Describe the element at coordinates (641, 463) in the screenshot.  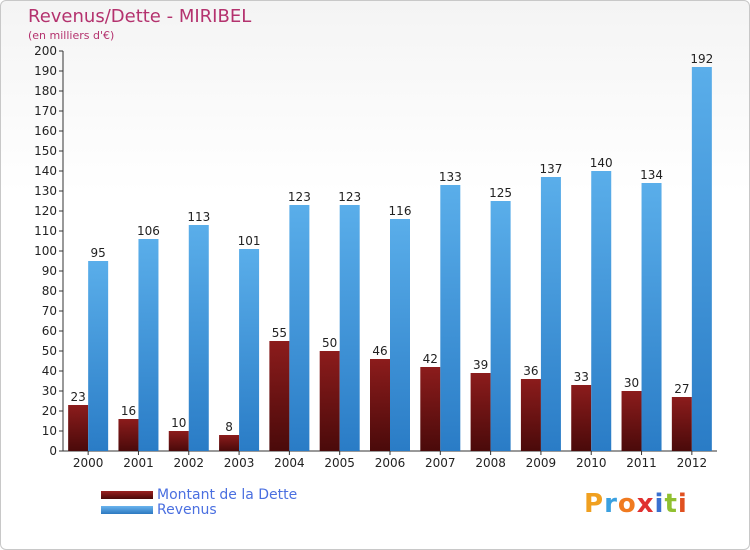
I see `x-tick-label: 2011` at that location.